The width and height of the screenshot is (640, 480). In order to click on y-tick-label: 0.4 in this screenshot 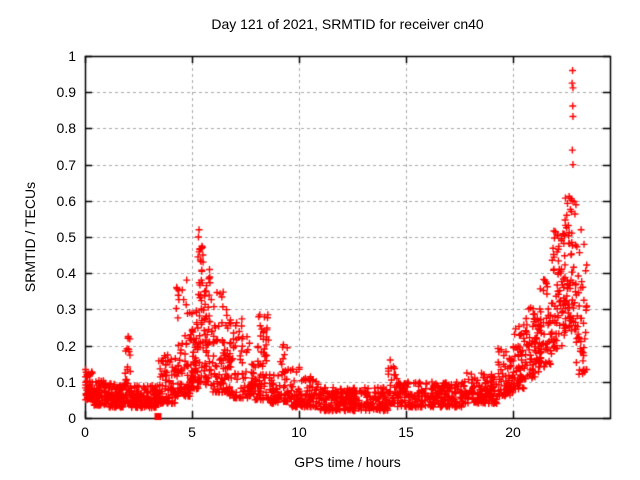, I will do `click(66, 273)`.